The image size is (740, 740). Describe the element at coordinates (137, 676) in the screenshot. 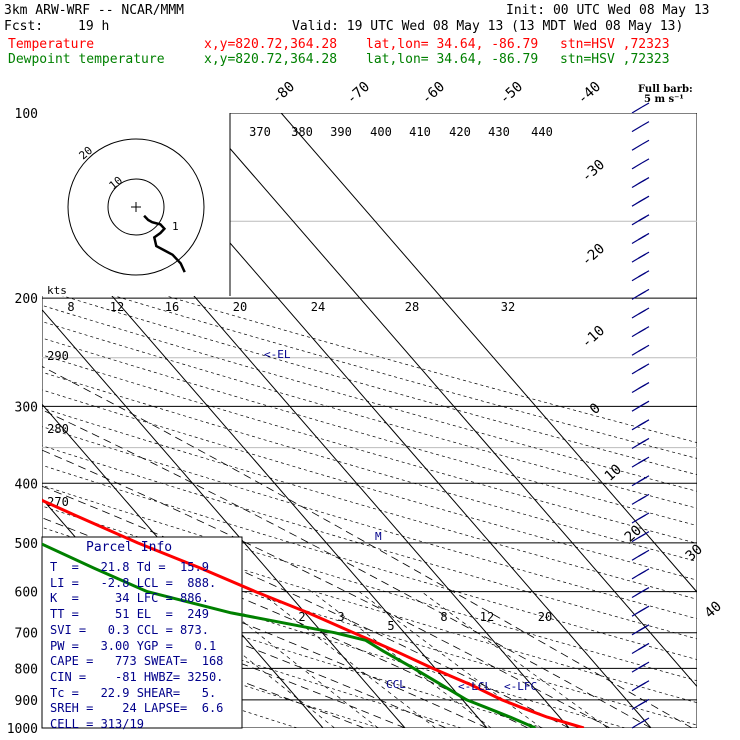

I see `parcel-info-line: CIN = -81 HWBZ= 3250.` at that location.